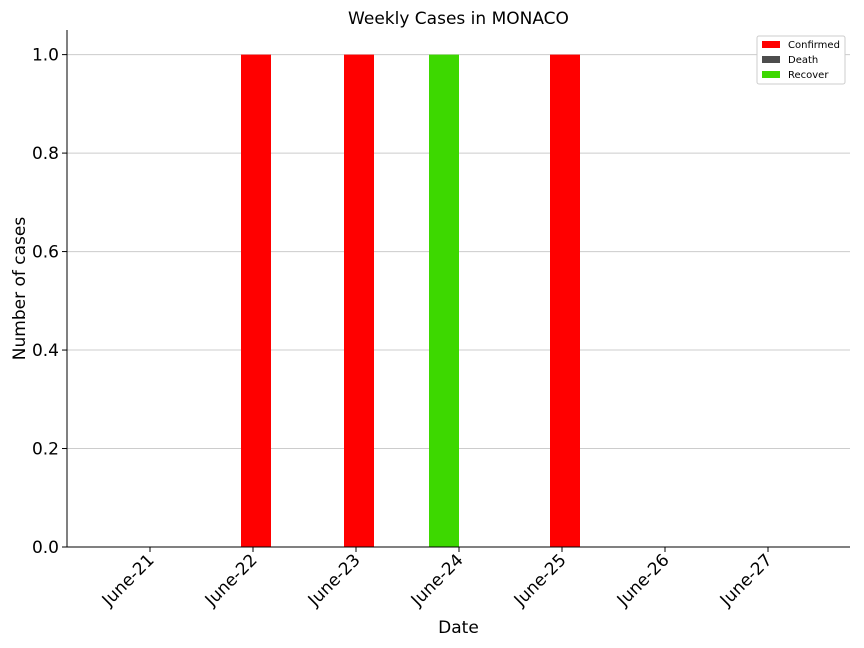 This screenshot has height=648, width=864. I want to click on y-tick-label-0: 0.0, so click(45, 548).